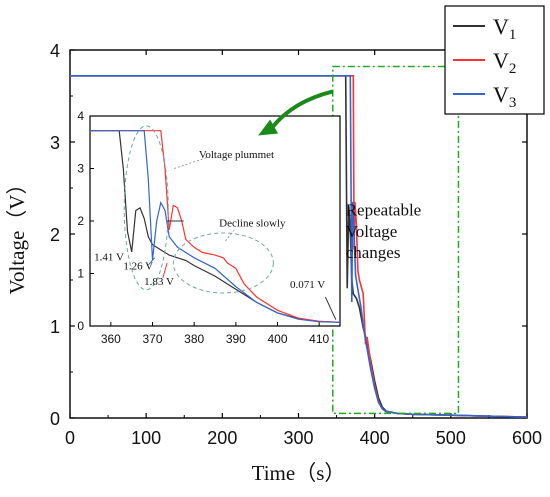  What do you see at coordinates (236, 339) in the screenshot?
I see `inset-x-tick-label: 390` at bounding box center [236, 339].